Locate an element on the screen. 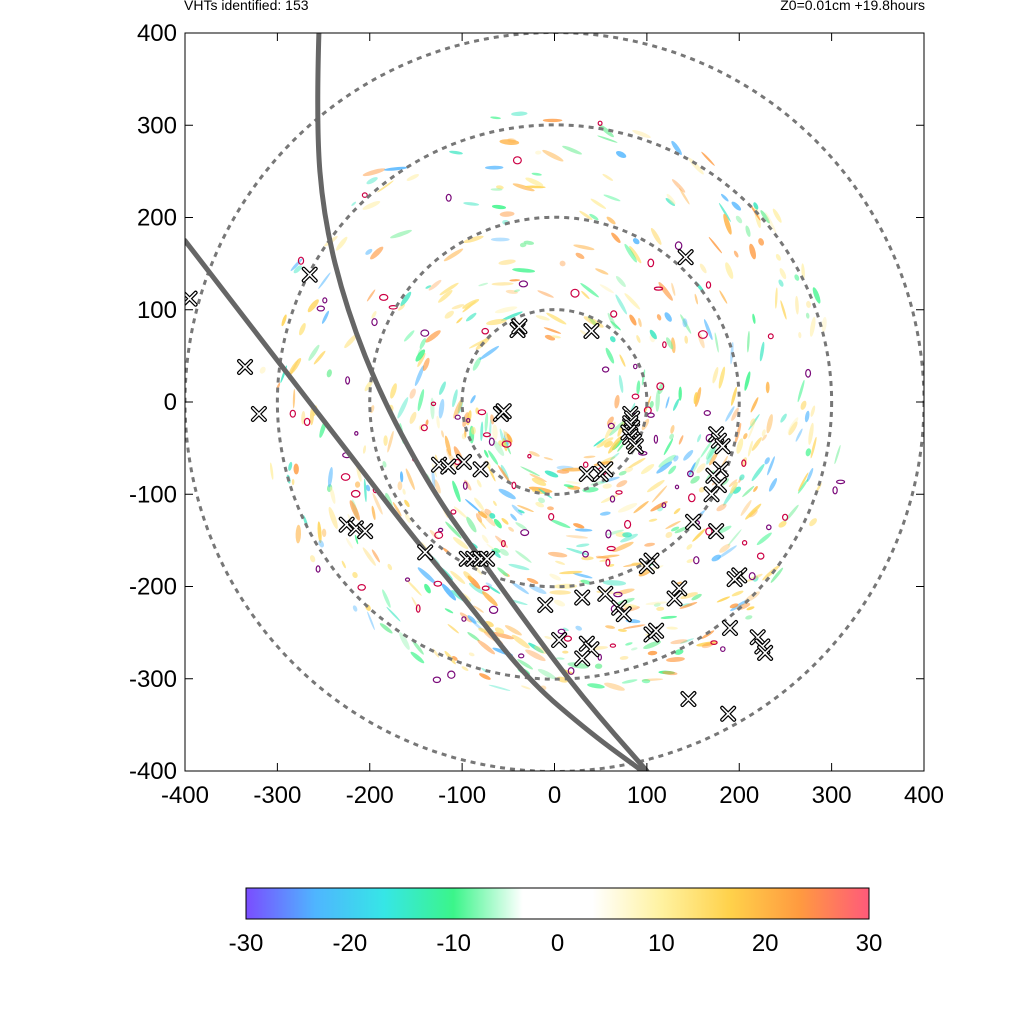  colorbar-tick-label: -30 is located at coordinates (246, 943).